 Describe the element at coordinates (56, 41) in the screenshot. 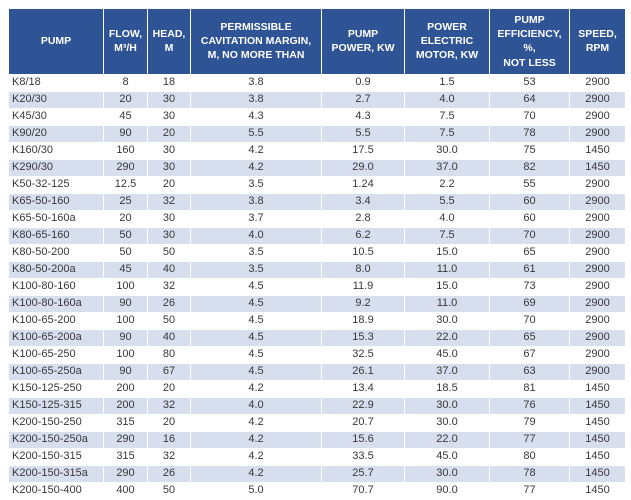

I see `column-header-pump: PUMP` at that location.